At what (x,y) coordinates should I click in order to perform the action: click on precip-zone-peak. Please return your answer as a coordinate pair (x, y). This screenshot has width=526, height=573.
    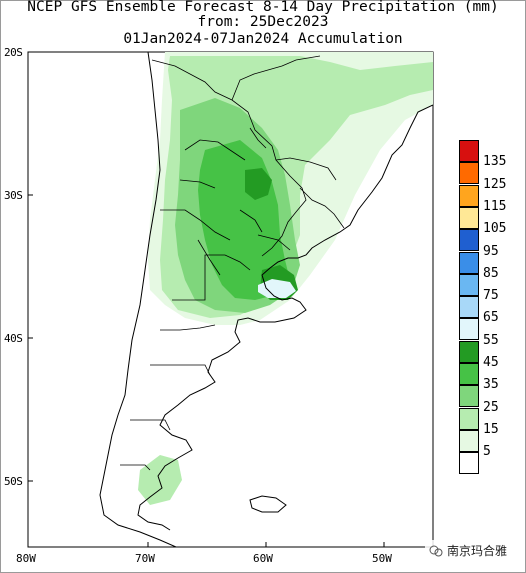
    Looking at the image, I should click on (258, 184).